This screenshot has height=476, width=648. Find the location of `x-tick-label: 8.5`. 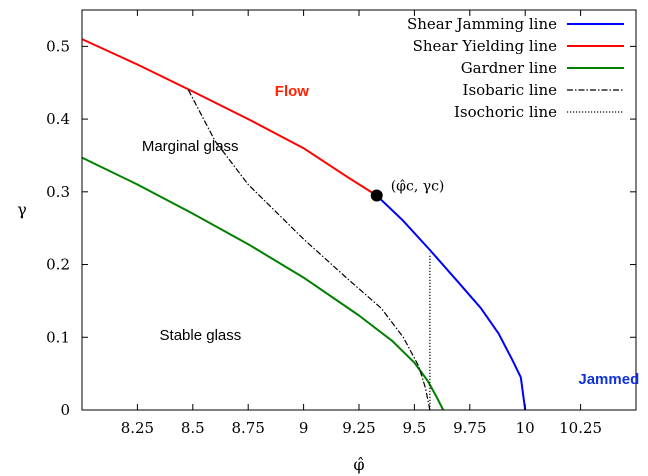

x-tick-label: 8.5 is located at coordinates (193, 428).